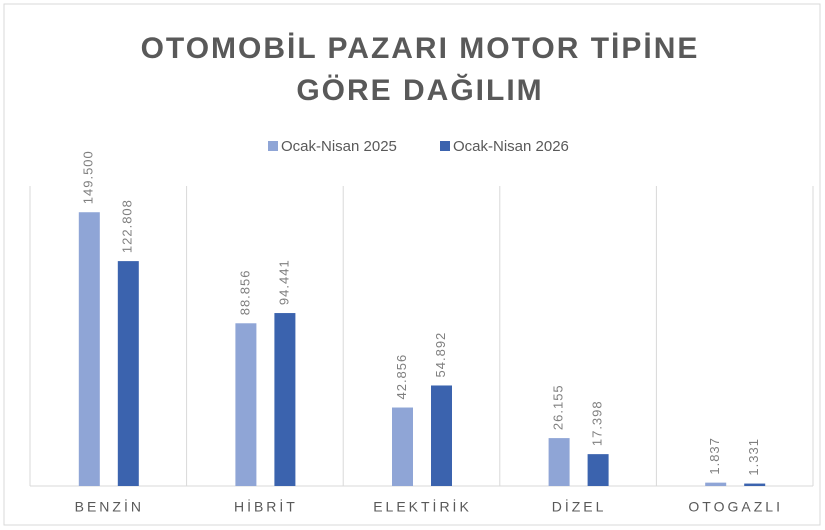  I want to click on data-label: 88.856, so click(244, 293).